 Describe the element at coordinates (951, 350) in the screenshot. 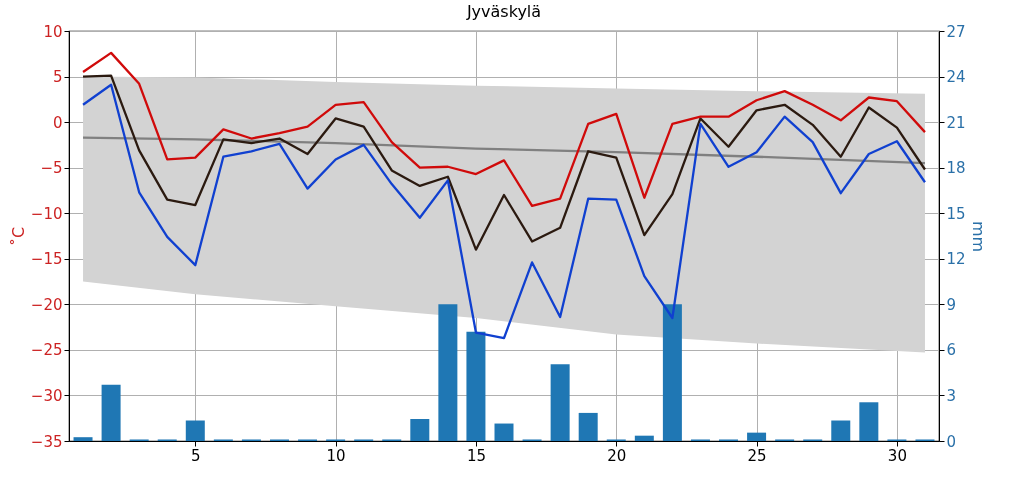

I see `y2-tick-label: 6` at that location.